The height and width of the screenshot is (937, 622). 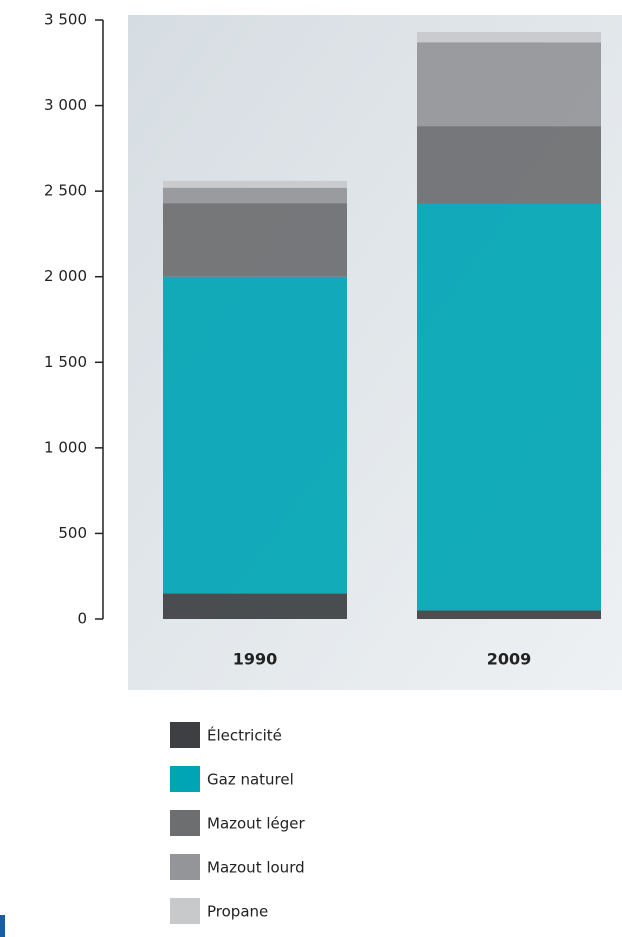 I want to click on y-tick-label: 2 500, so click(x=65, y=191).